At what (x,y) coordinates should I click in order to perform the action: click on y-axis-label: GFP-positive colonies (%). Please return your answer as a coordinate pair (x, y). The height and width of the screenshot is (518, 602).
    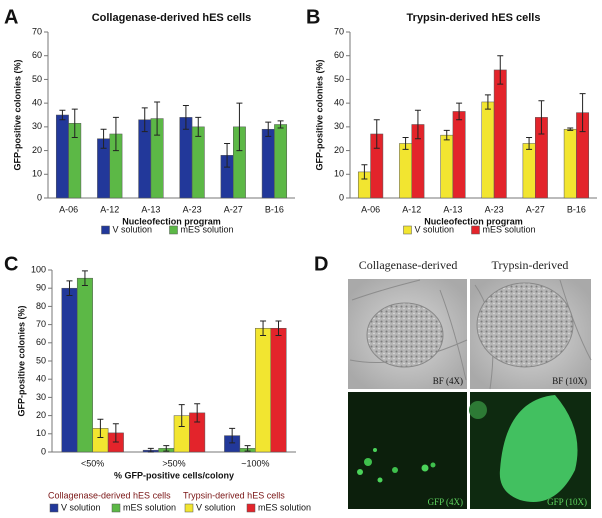
    Looking at the image, I should click on (17, 114).